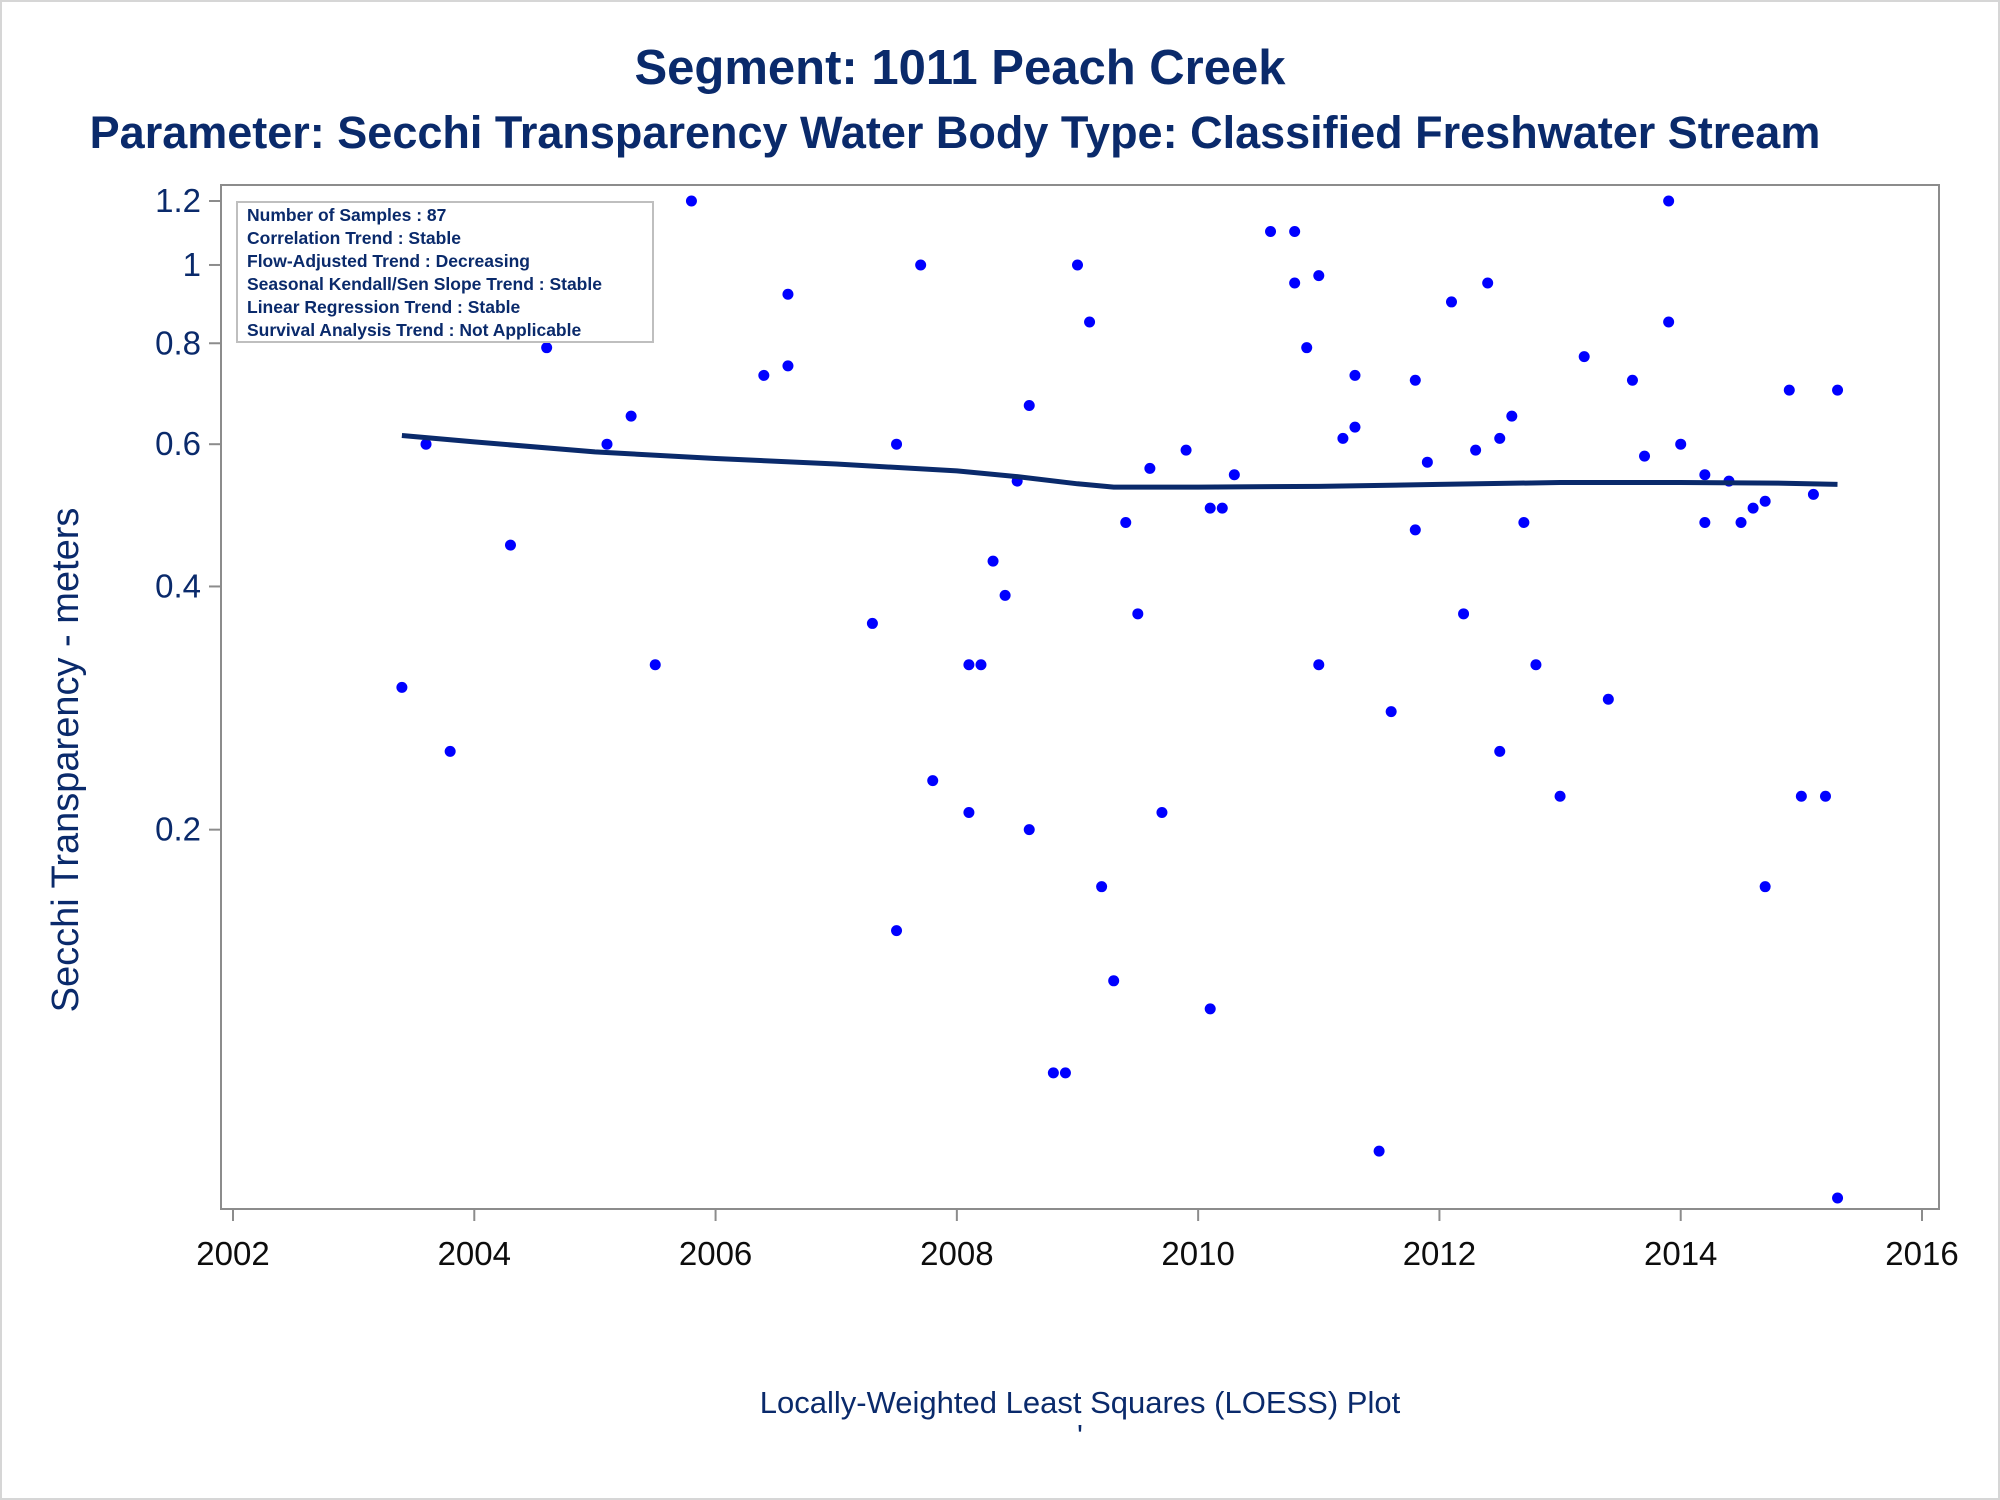  I want to click on summary-survival-analysis-trend: Survival Analysis Trend : Not Applicable, so click(414, 330).